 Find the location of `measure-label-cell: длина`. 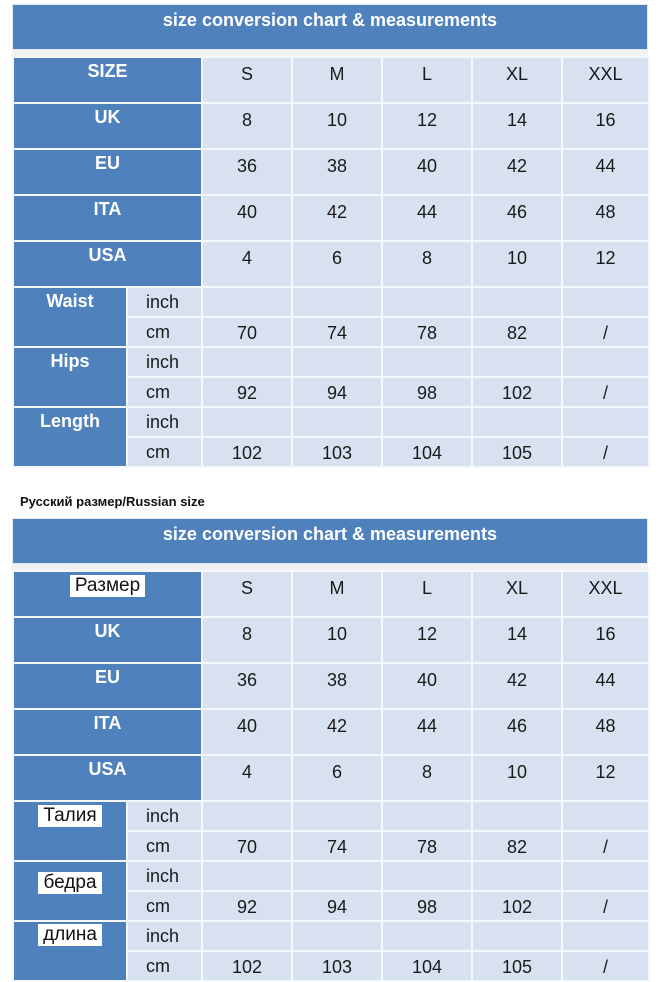

measure-label-cell: длина is located at coordinates (70, 951).